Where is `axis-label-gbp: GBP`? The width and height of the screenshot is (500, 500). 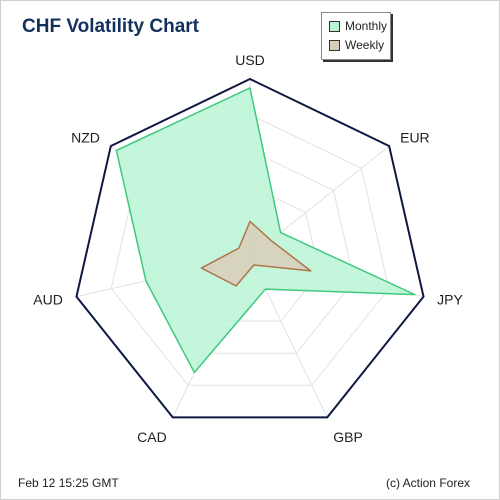
axis-label-gbp: GBP is located at coordinates (348, 437).